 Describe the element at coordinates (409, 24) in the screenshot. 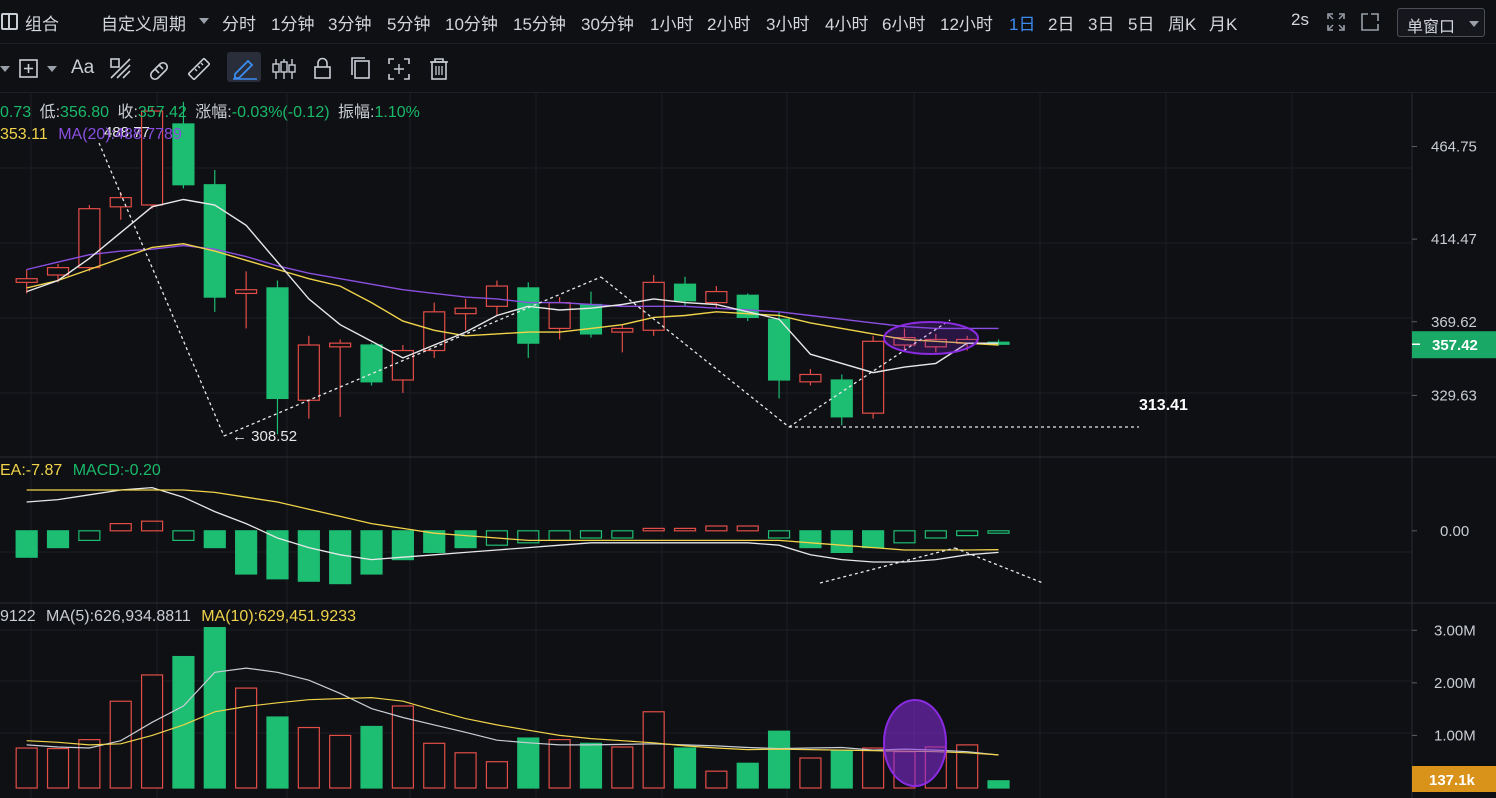

I see `period-tab: 5分钟` at that location.